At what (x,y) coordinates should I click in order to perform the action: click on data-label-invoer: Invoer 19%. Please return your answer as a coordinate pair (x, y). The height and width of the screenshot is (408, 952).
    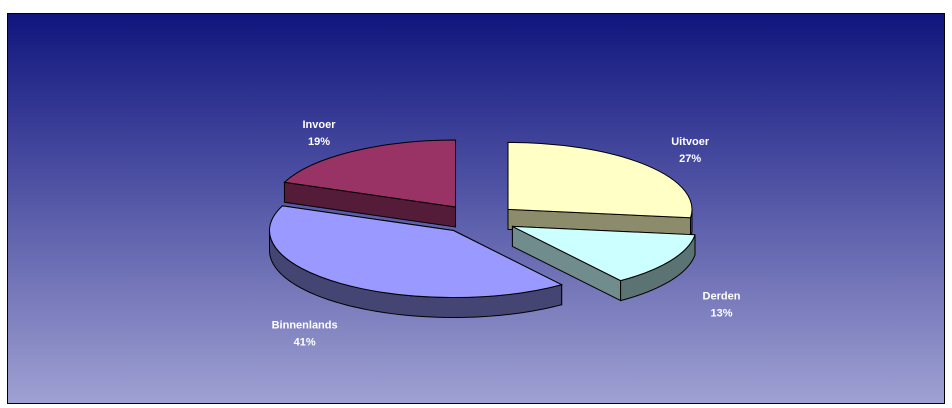
    Looking at the image, I should click on (319, 133).